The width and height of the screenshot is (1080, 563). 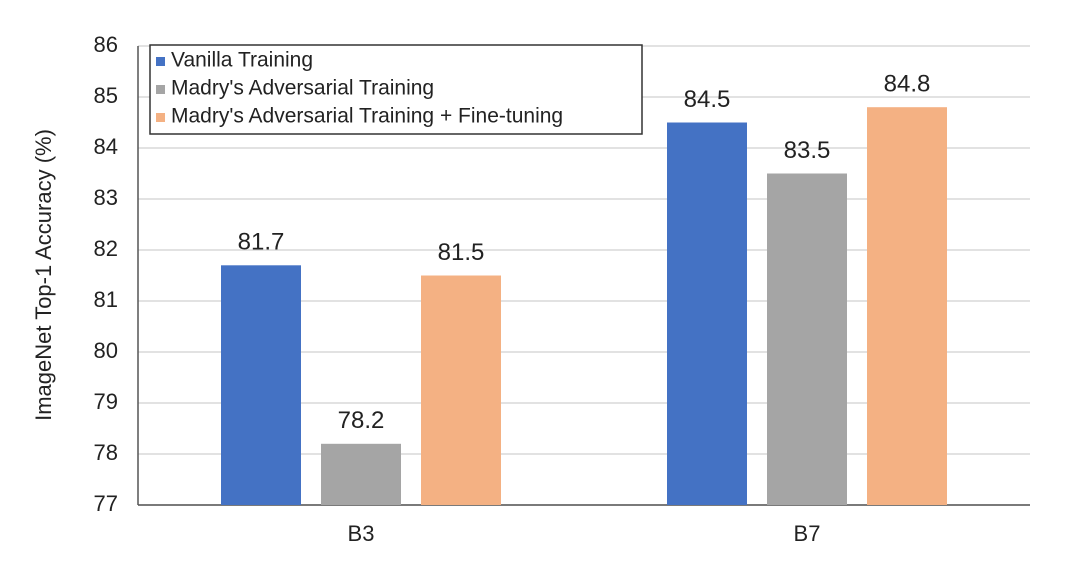 What do you see at coordinates (106, 452) in the screenshot?
I see `y-tick-label: 78` at bounding box center [106, 452].